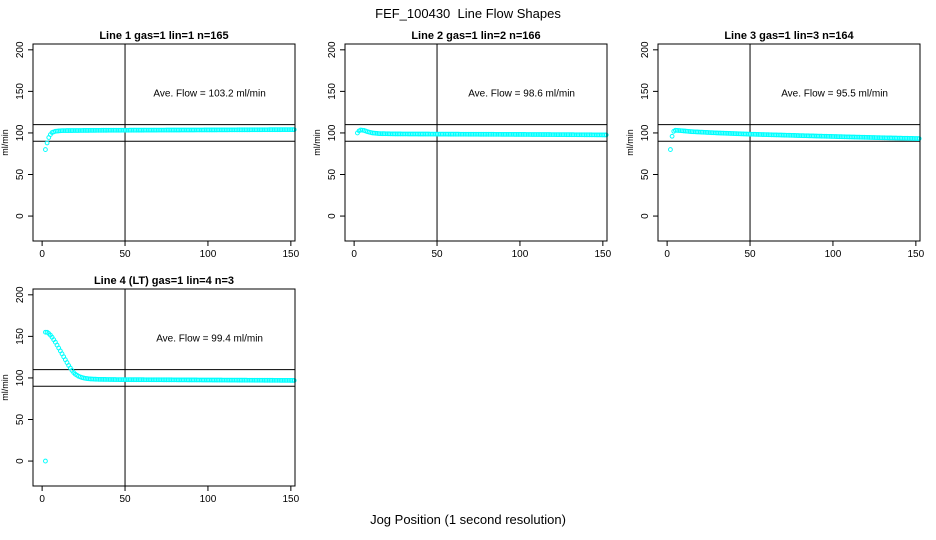  What do you see at coordinates (789, 36) in the screenshot?
I see `panel-title: Line 3 gas=1 lin=3 n=164` at bounding box center [789, 36].